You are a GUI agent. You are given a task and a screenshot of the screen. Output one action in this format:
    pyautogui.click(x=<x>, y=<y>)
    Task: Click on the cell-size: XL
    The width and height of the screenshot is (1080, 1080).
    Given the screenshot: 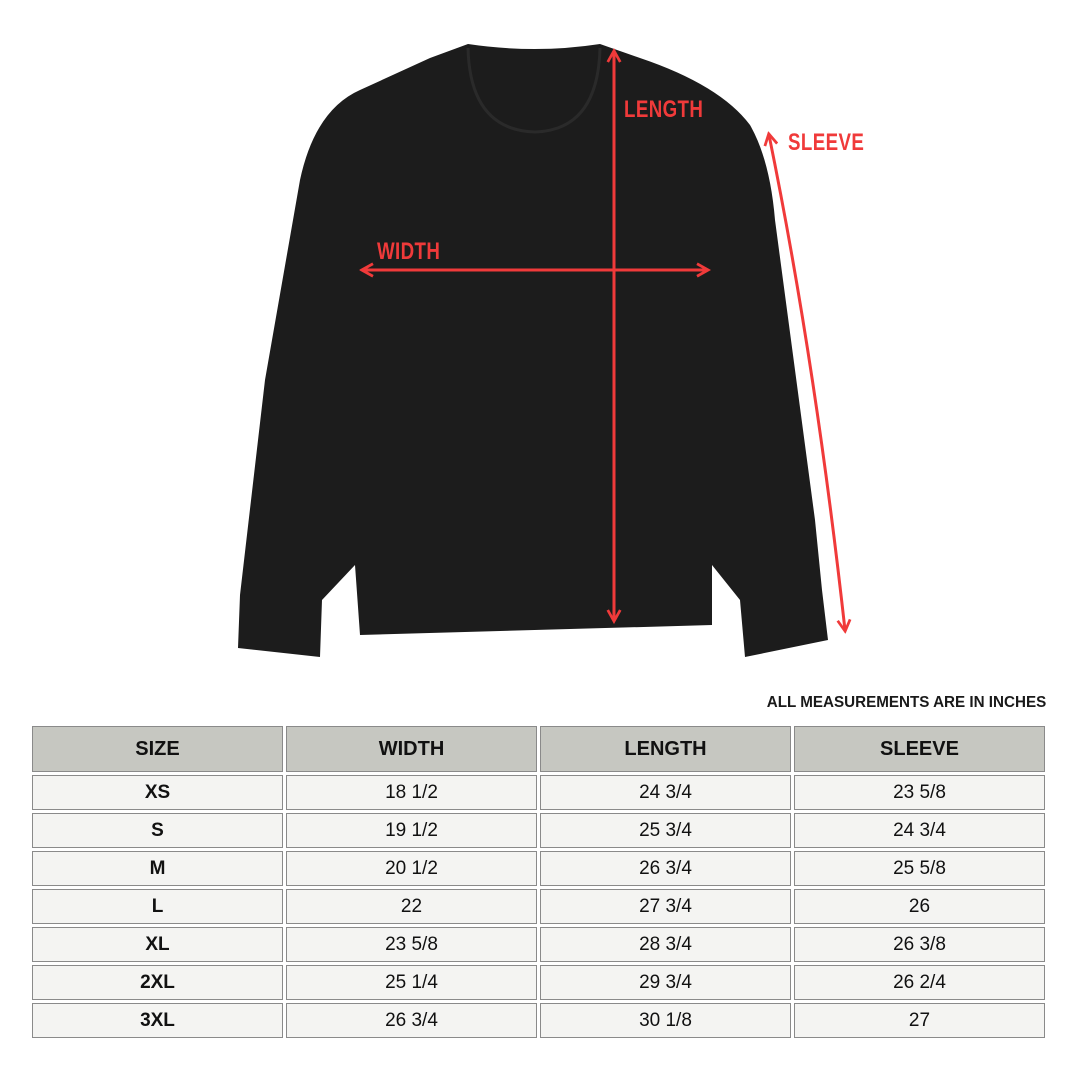 What is the action you would take?
    pyautogui.click(x=157, y=944)
    